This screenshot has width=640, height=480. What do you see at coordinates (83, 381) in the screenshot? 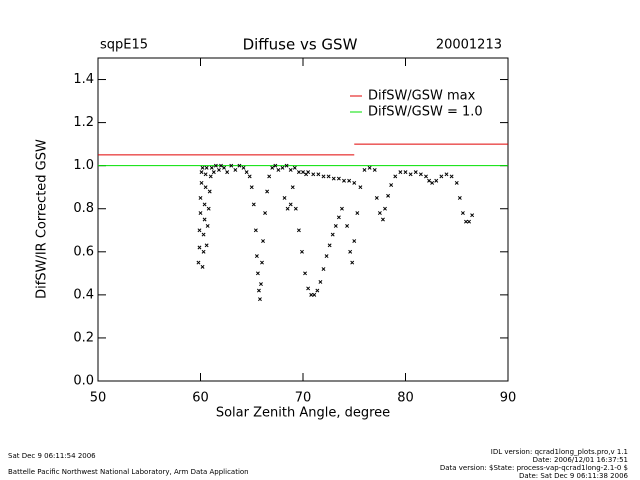
I see `y-tick-label: 0.0` at bounding box center [83, 381].